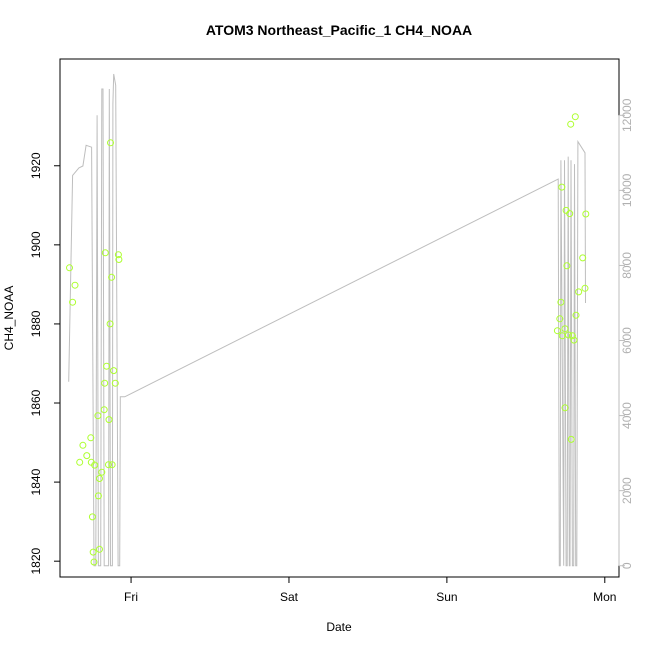 The height and width of the screenshot is (650, 650). Describe the element at coordinates (339, 30) in the screenshot. I see `chart-title: ATOM3 Northeast_Pacific_1 CH4_NOAA` at that location.